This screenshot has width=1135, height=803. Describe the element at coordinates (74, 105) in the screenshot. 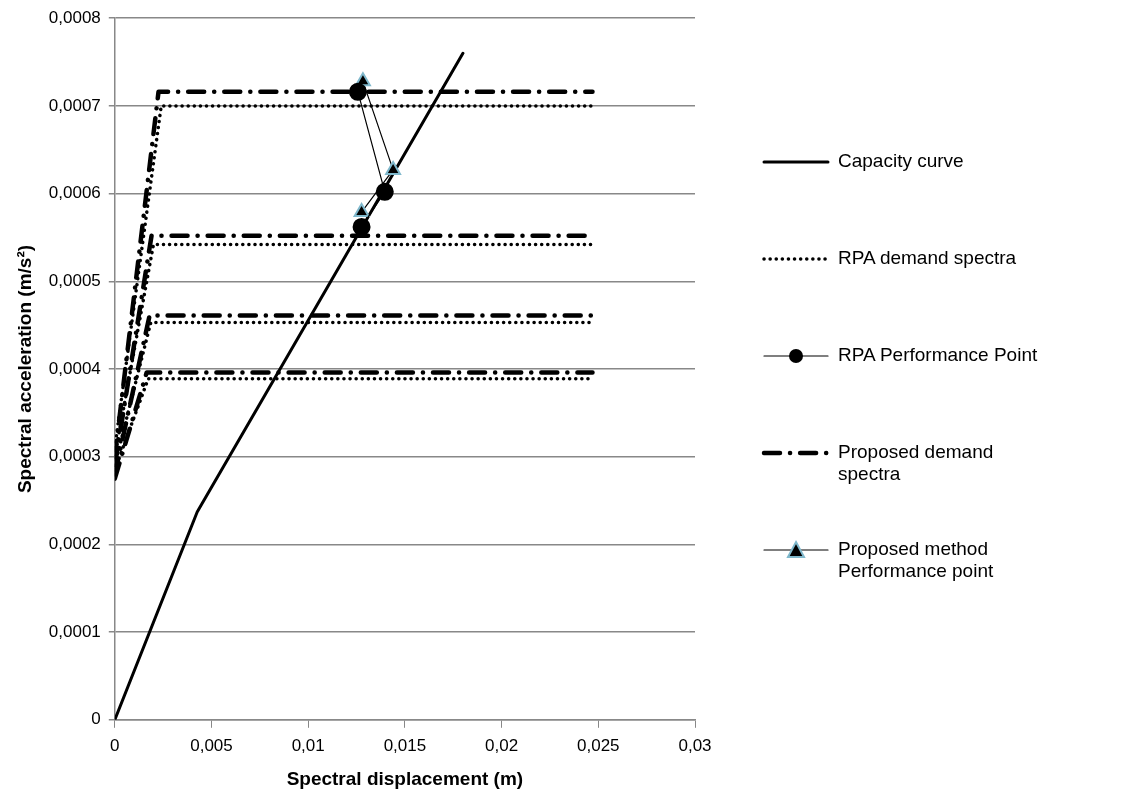

I see `y-tick-label: 0,0007` at that location.